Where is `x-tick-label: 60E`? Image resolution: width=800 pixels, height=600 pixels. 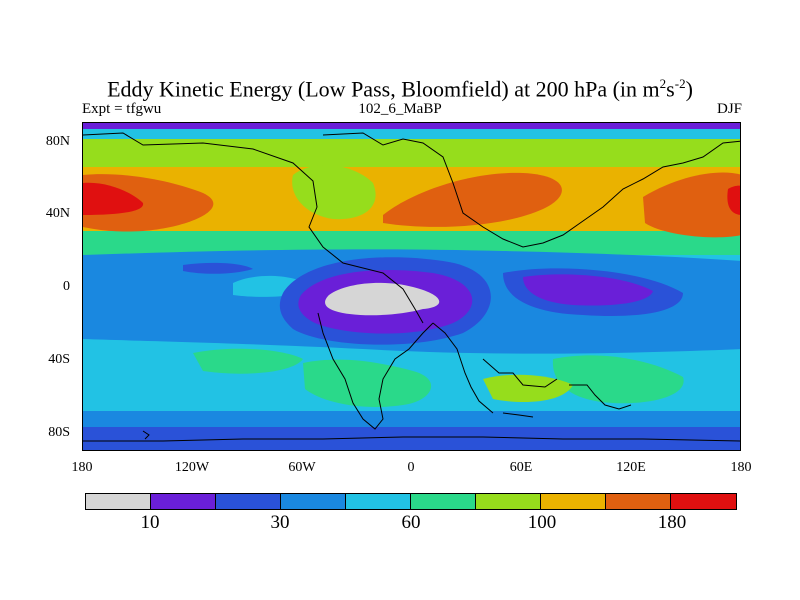 x-tick-label: 60E is located at coordinates (521, 467).